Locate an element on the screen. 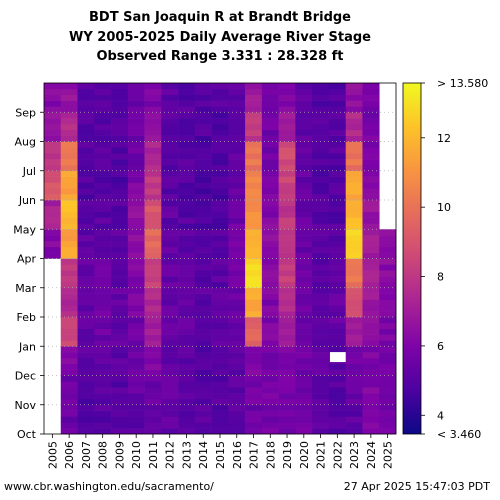 This screenshot has height=500, width=500. y-tick-label: Oct is located at coordinates (27, 434).